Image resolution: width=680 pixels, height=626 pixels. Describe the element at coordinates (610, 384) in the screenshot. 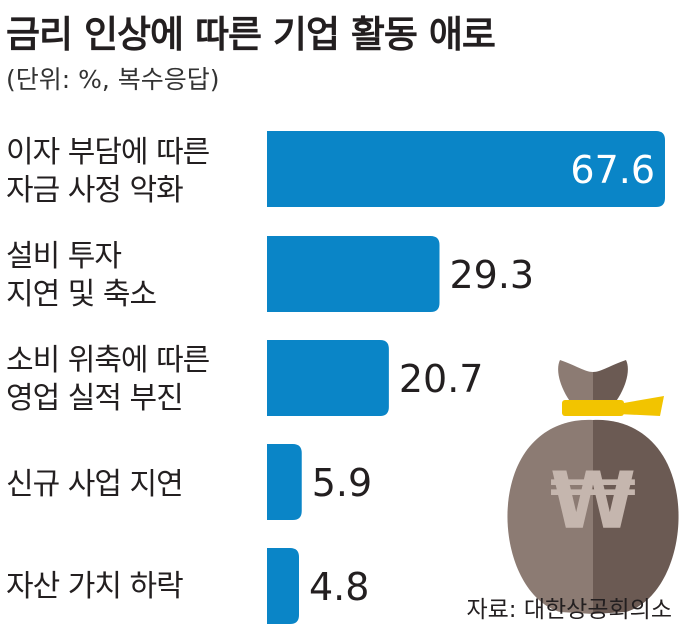

I see `money-bag-neck-right` at that location.